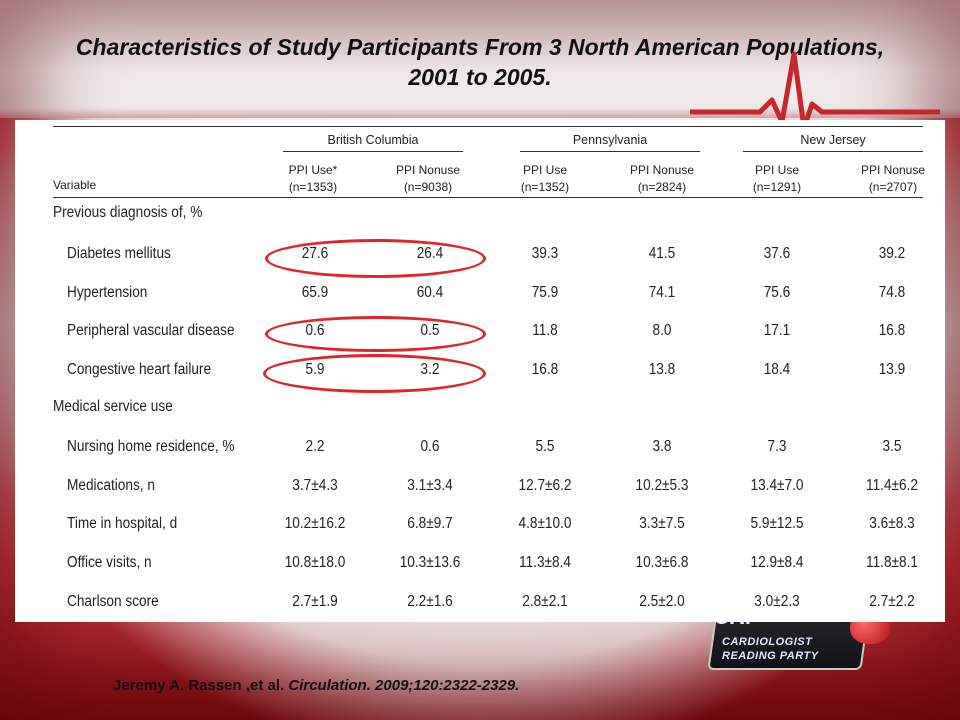  I want to click on column-header: PPI Use (n=1352), so click(545, 178).